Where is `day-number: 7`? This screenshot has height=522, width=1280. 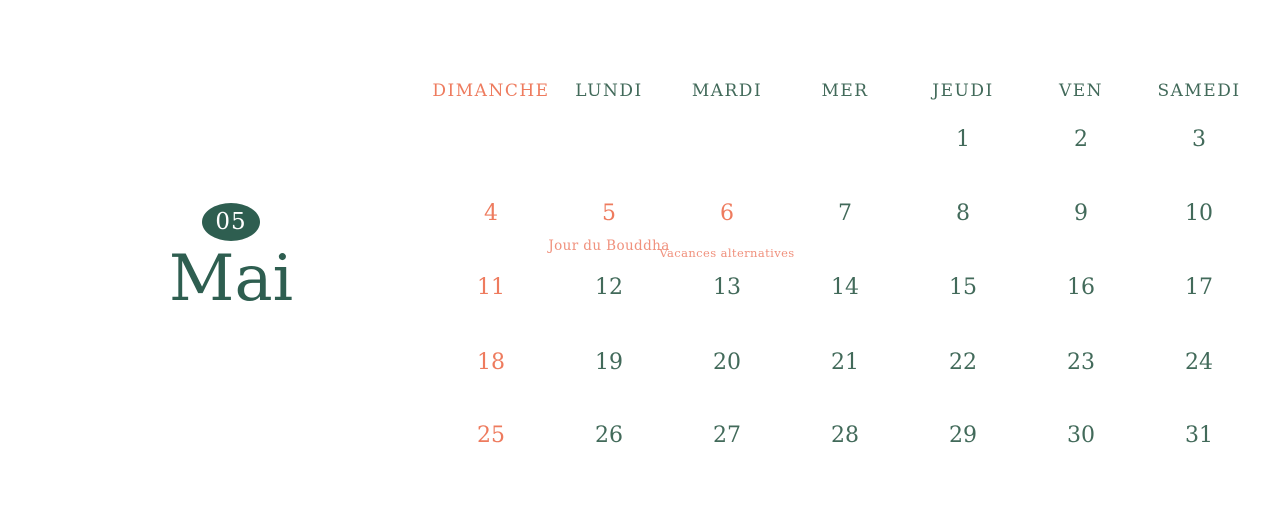 day-number: 7 is located at coordinates (845, 213).